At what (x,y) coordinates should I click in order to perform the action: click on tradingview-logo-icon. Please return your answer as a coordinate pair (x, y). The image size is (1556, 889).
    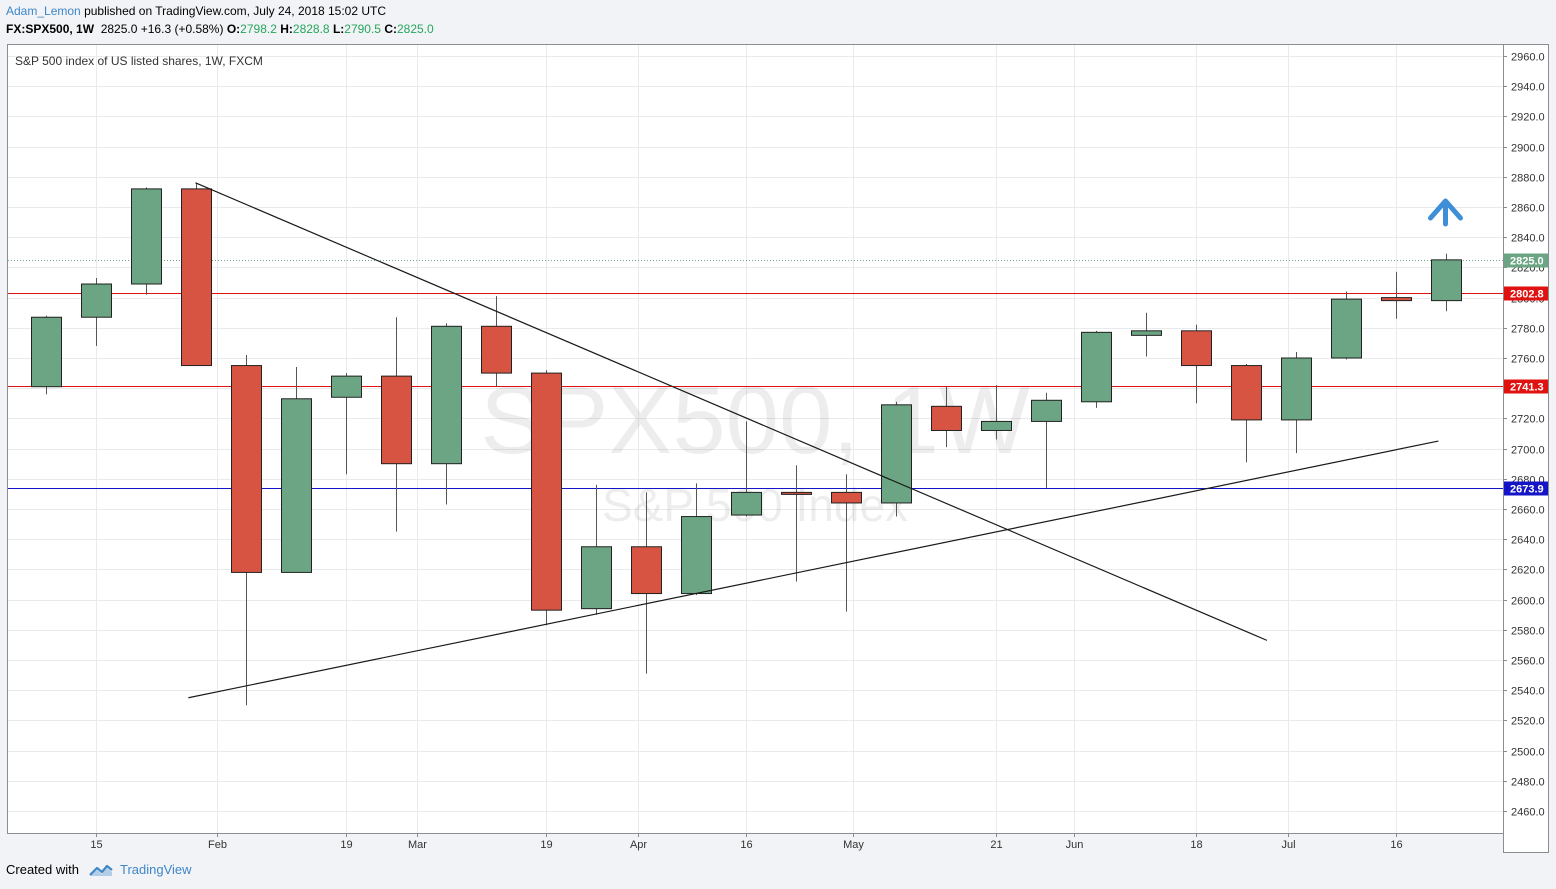
    Looking at the image, I should click on (100, 870).